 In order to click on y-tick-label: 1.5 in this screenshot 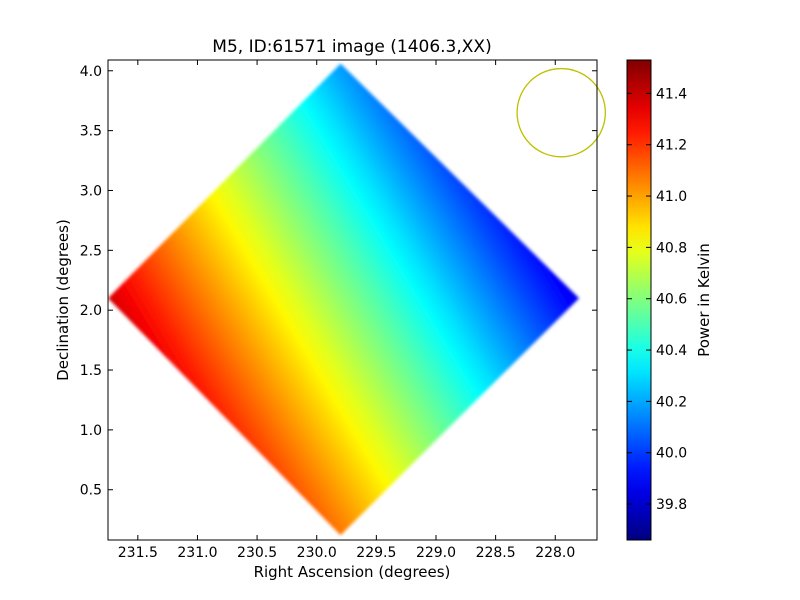, I will do `click(91, 371)`.